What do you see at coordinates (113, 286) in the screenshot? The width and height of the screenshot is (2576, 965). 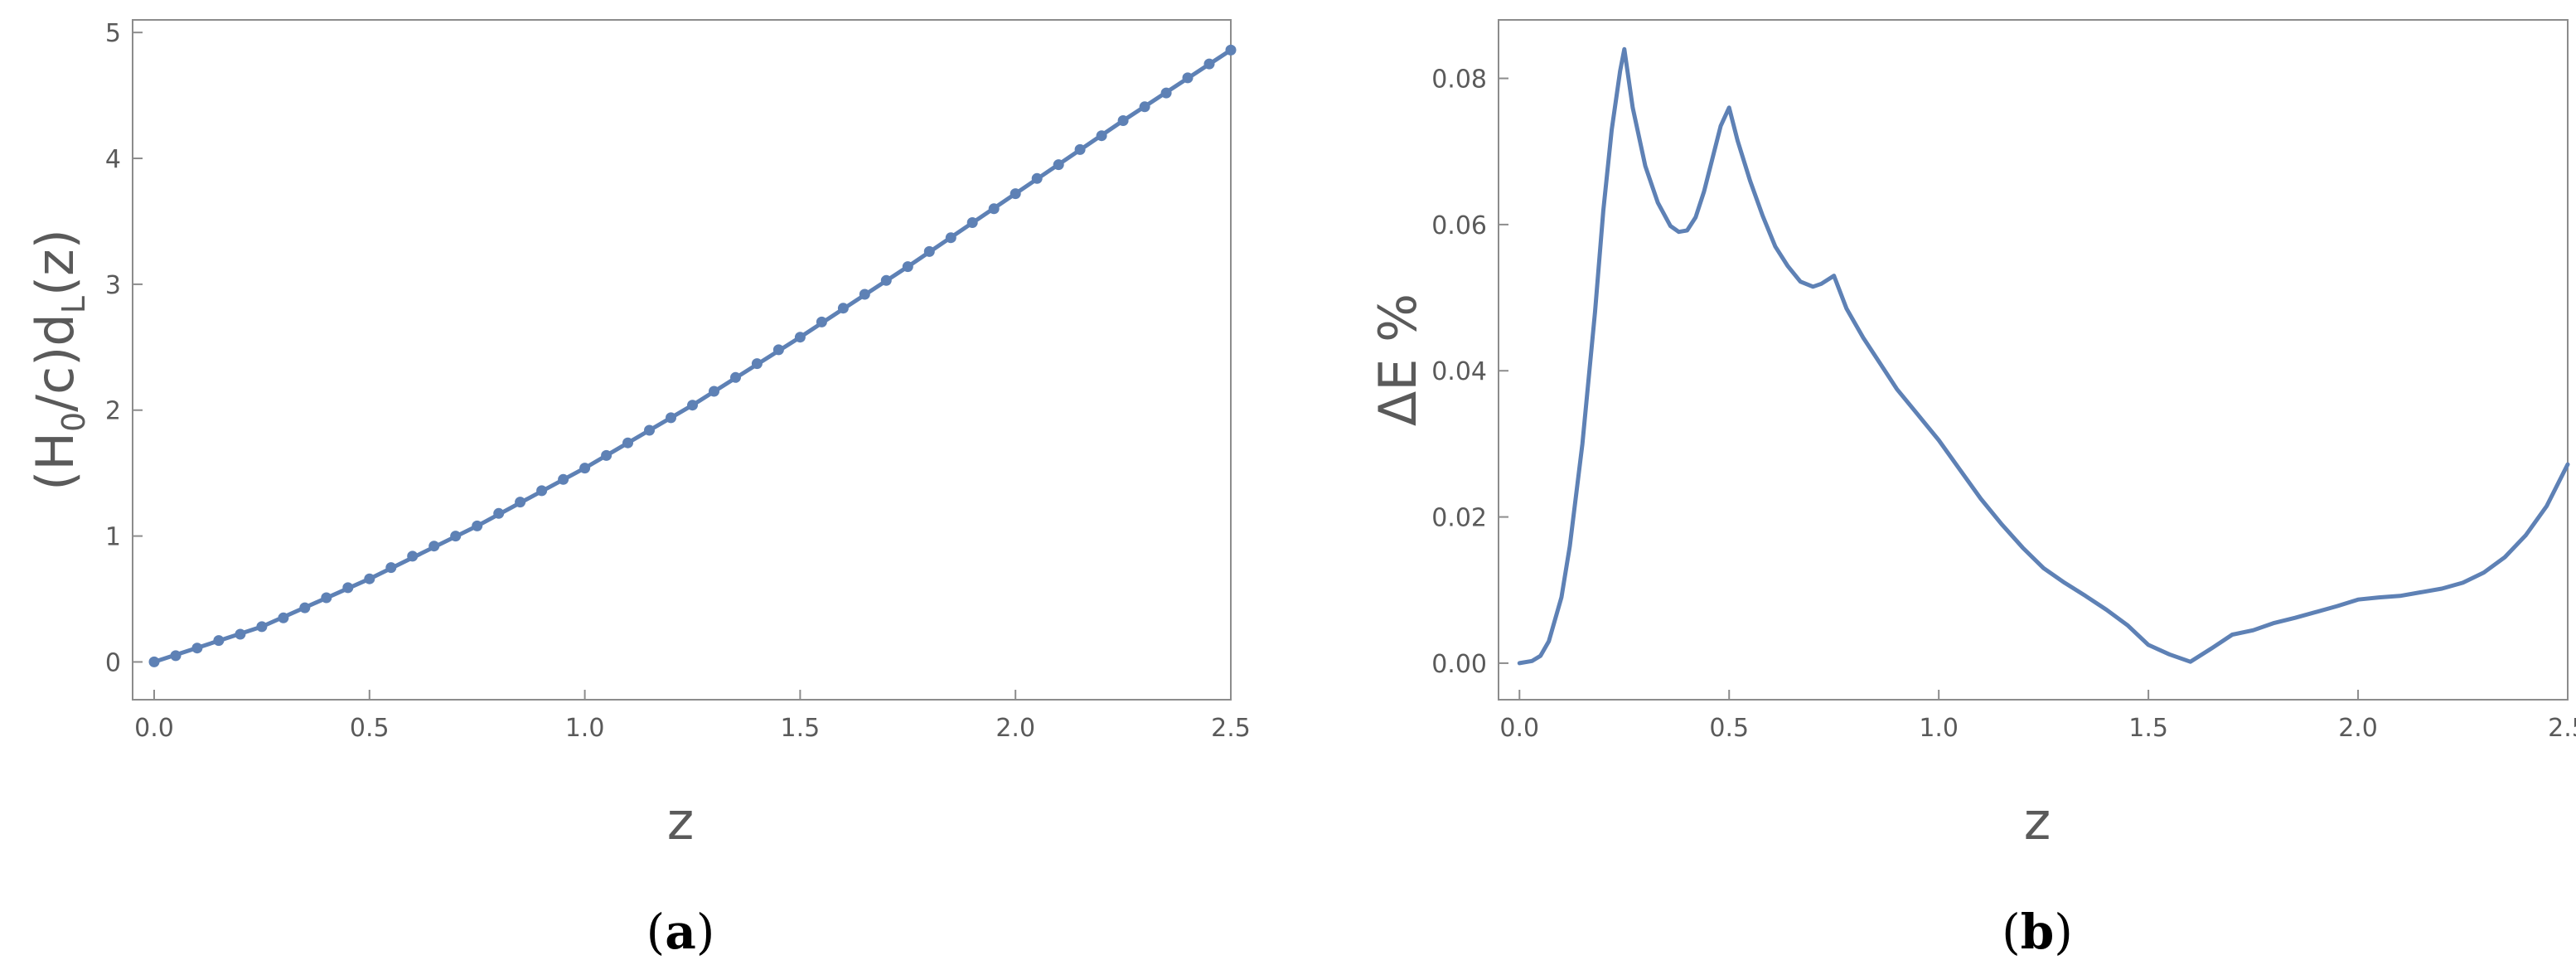 I see `panel-a-y-tick-label: 3` at bounding box center [113, 286].